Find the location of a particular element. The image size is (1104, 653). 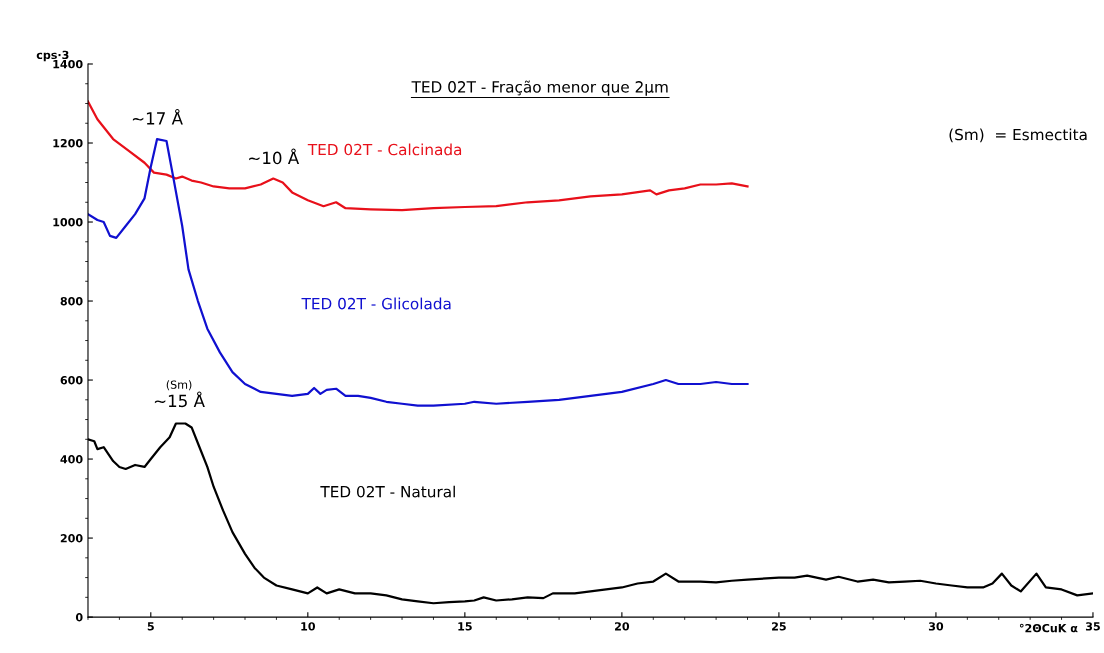

y-axis-title: cps·3 is located at coordinates (52, 56).